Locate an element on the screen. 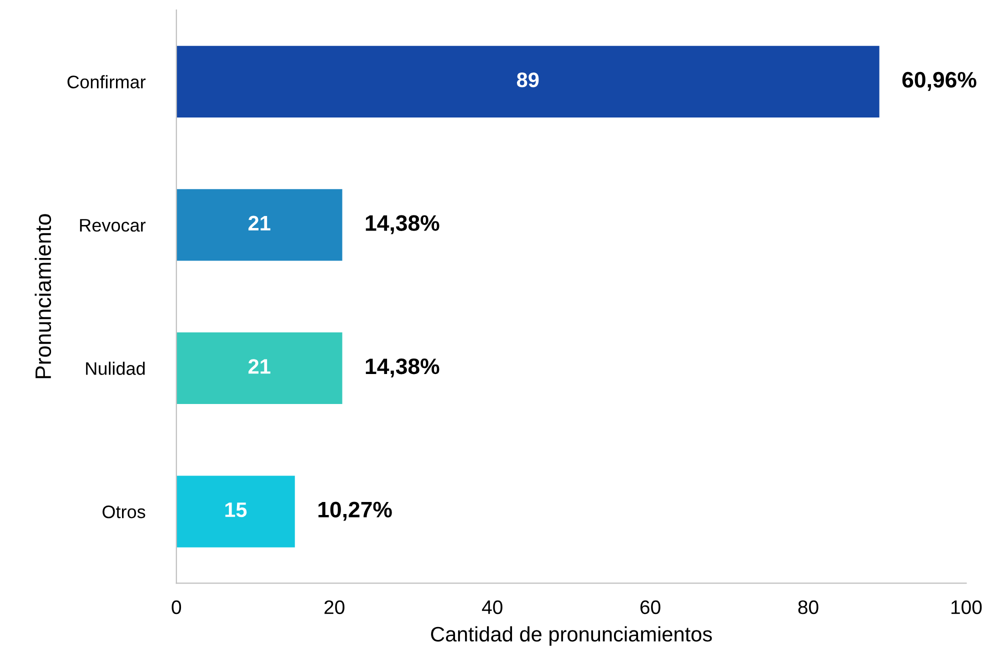 The width and height of the screenshot is (991, 668). data-label: 89 is located at coordinates (527, 80).